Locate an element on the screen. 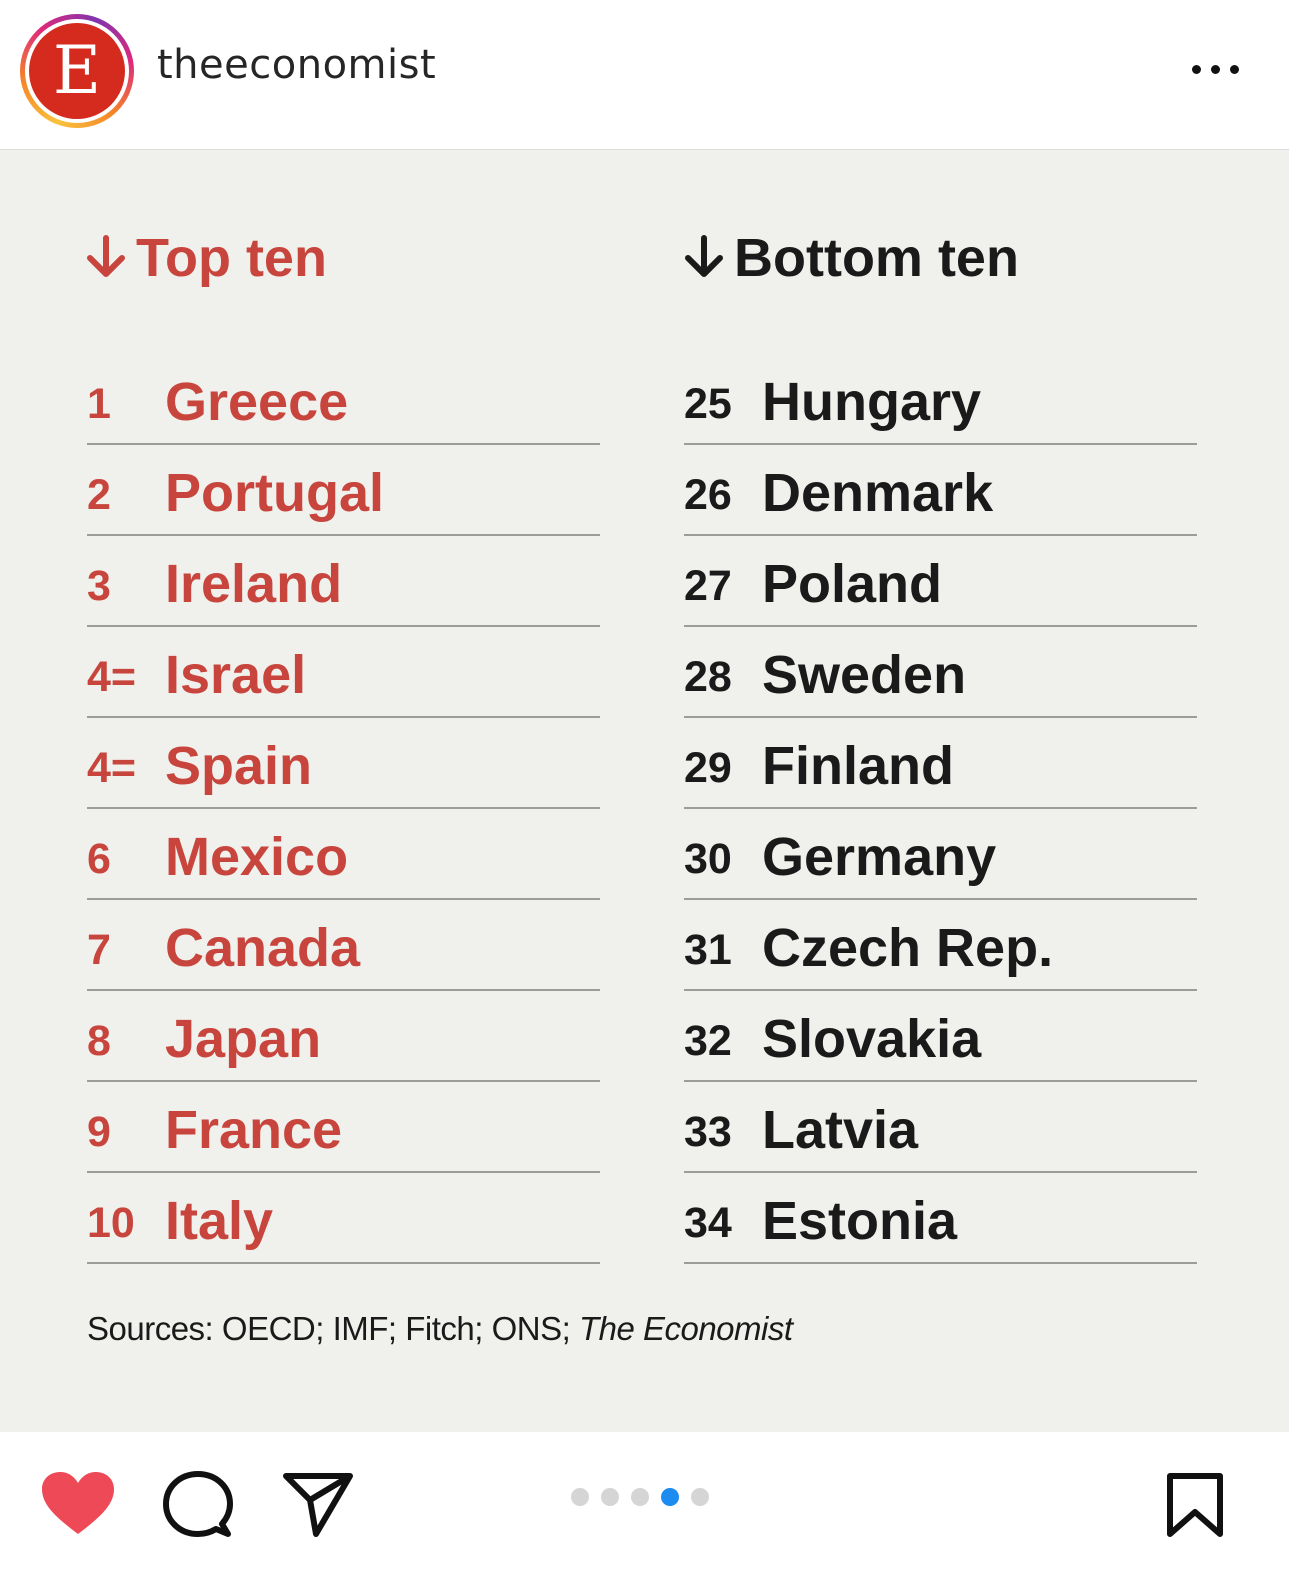 Image resolution: width=1289 pixels, height=1579 pixels. list-item: 2 Portugal is located at coordinates (343, 491).